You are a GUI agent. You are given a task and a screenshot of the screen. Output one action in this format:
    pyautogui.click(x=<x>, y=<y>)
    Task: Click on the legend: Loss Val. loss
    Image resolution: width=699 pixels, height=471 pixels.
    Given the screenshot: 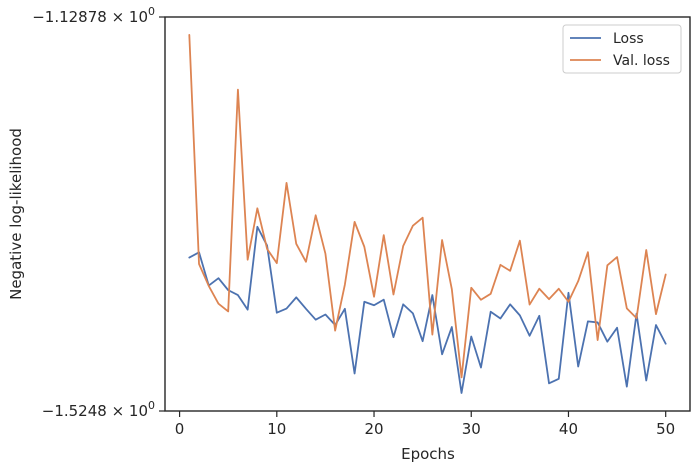 What is the action you would take?
    pyautogui.click(x=622, y=49)
    